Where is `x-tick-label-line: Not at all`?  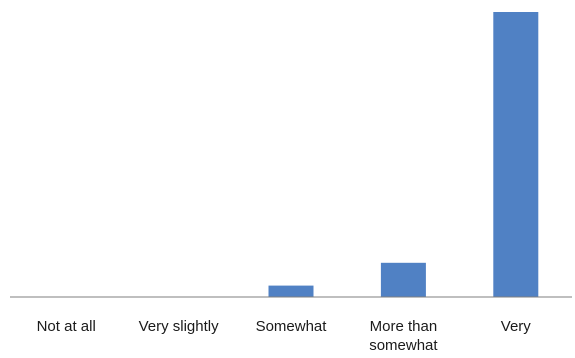
x-tick-label-line: Not at all is located at coordinates (66, 326).